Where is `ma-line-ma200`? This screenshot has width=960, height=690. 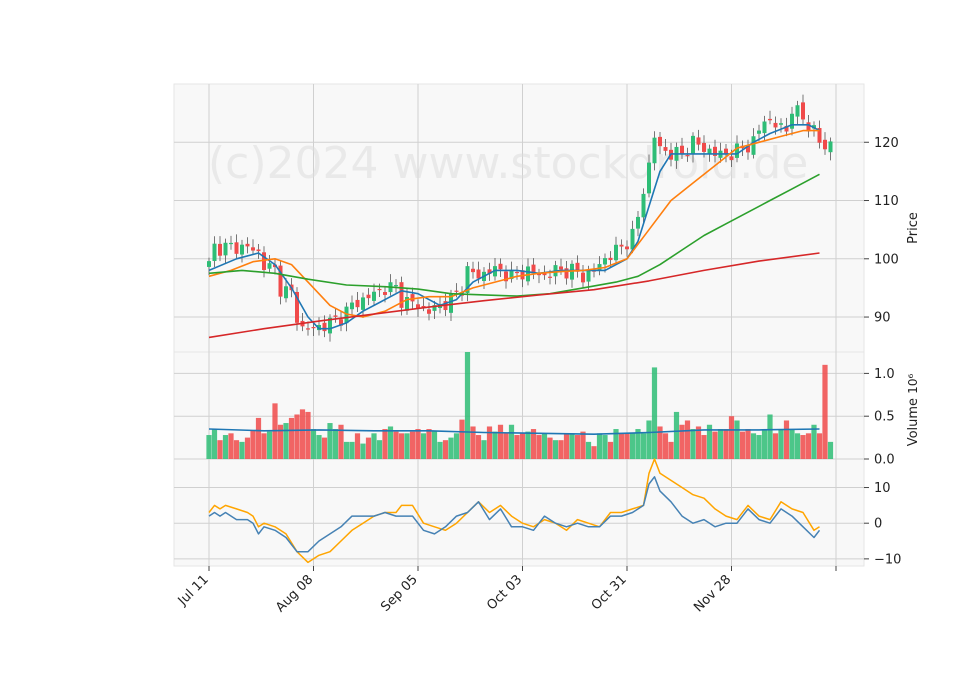 ma-line-ma200 is located at coordinates (514, 295).